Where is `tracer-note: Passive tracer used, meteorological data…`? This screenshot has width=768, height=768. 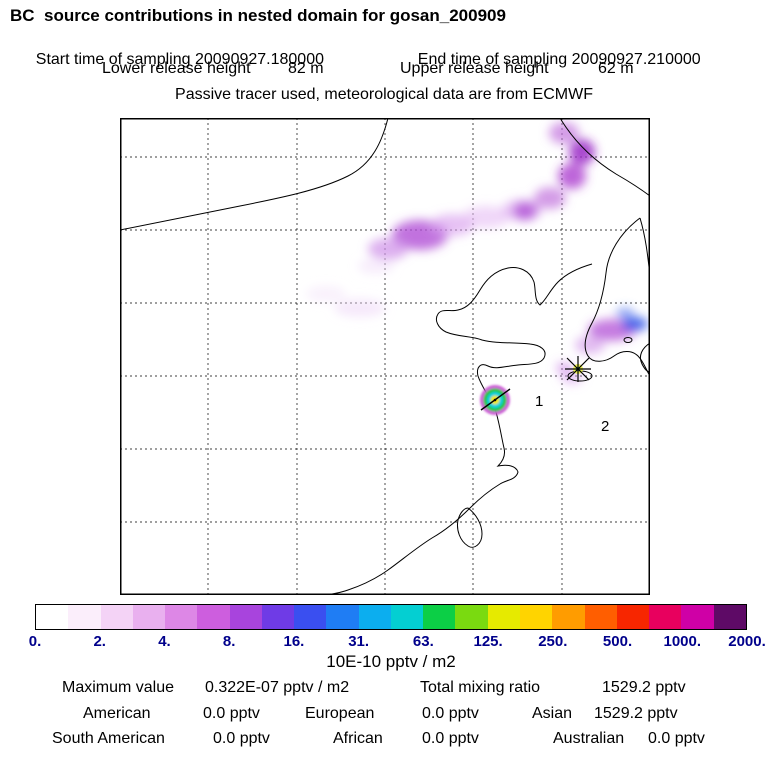 tracer-note: Passive tracer used, meteorological data… is located at coordinates (384, 94).